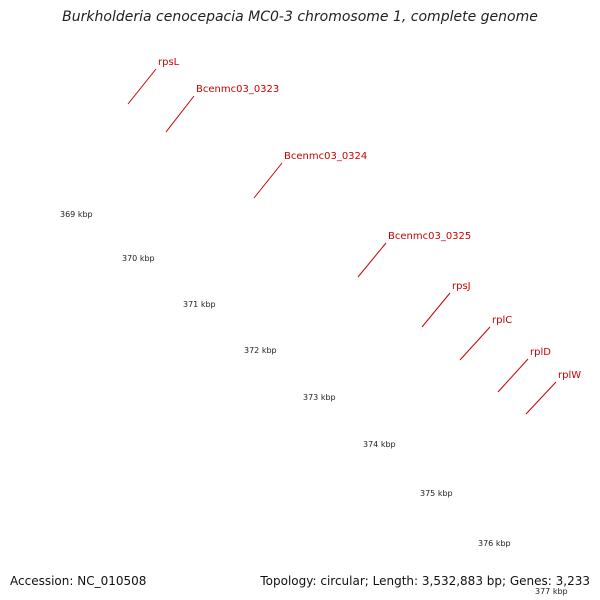 The width and height of the screenshot is (600, 600). Describe the element at coordinates (379, 444) in the screenshot. I see `kbp-tick-label: 374 kbp` at that location.